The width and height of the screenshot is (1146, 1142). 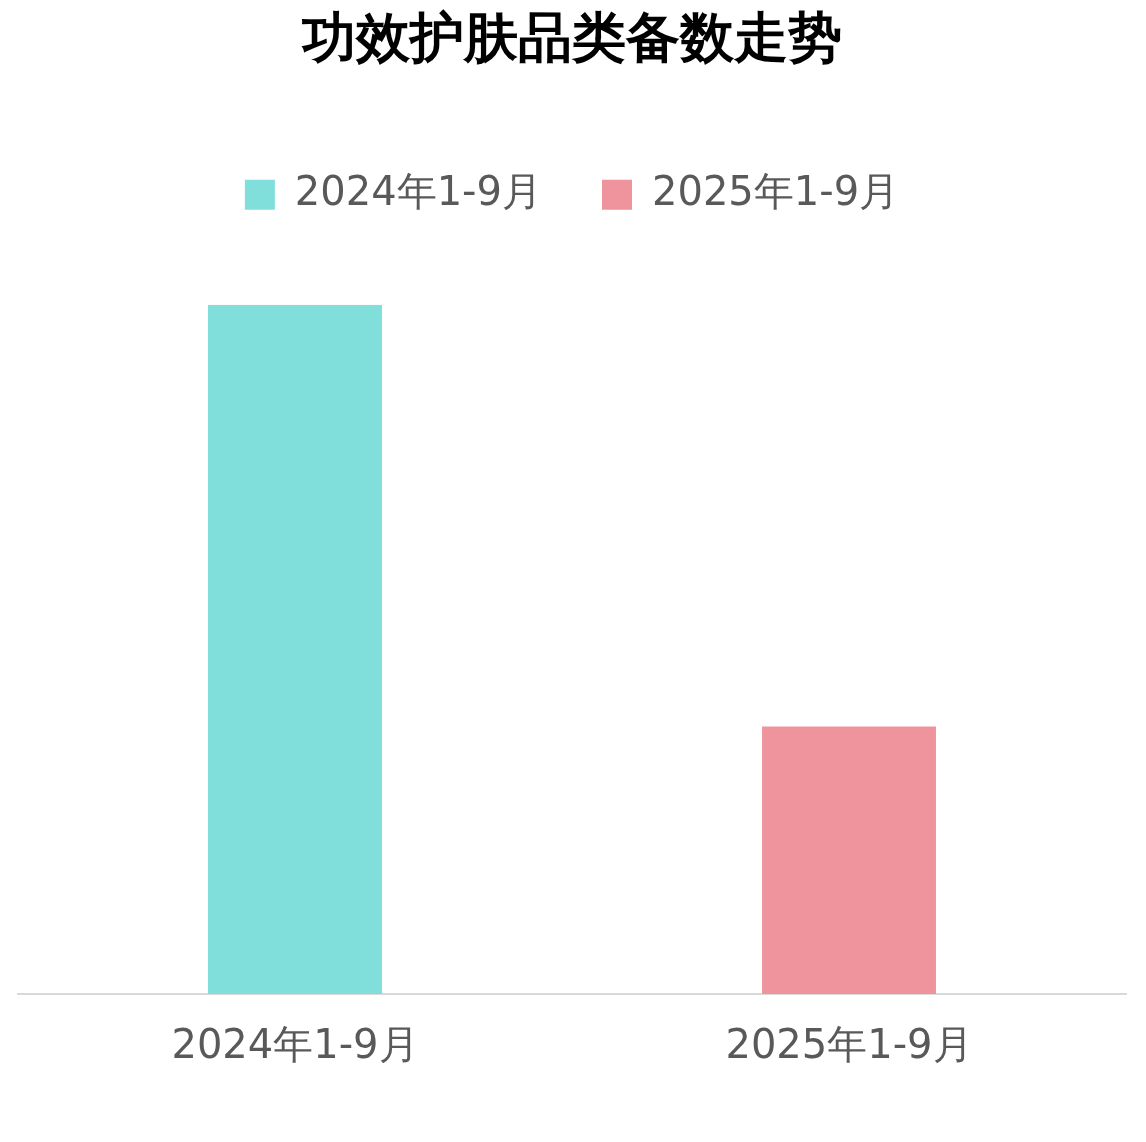 I want to click on legend-label: 2024年1-9月, so click(x=418, y=191).